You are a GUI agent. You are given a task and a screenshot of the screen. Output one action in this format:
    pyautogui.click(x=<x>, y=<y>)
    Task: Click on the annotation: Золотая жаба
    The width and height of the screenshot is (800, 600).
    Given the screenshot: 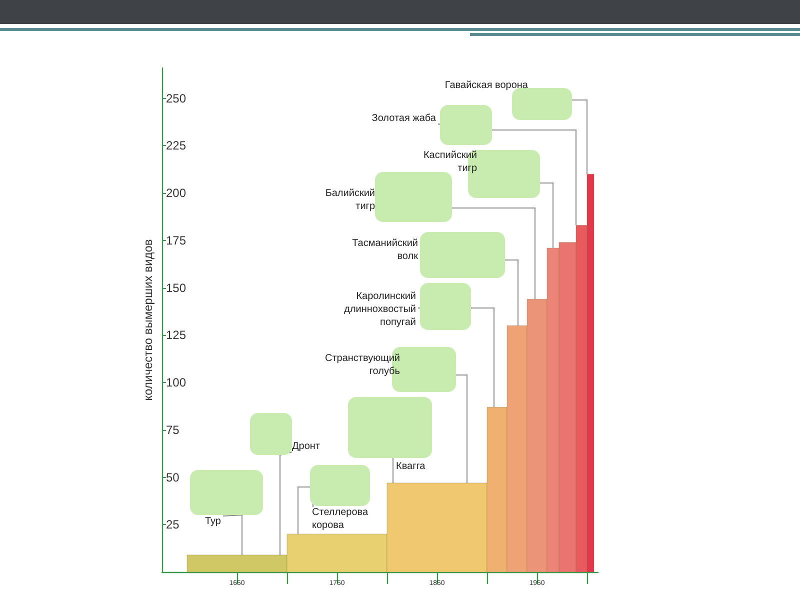 What is the action you would take?
    pyautogui.click(x=404, y=118)
    